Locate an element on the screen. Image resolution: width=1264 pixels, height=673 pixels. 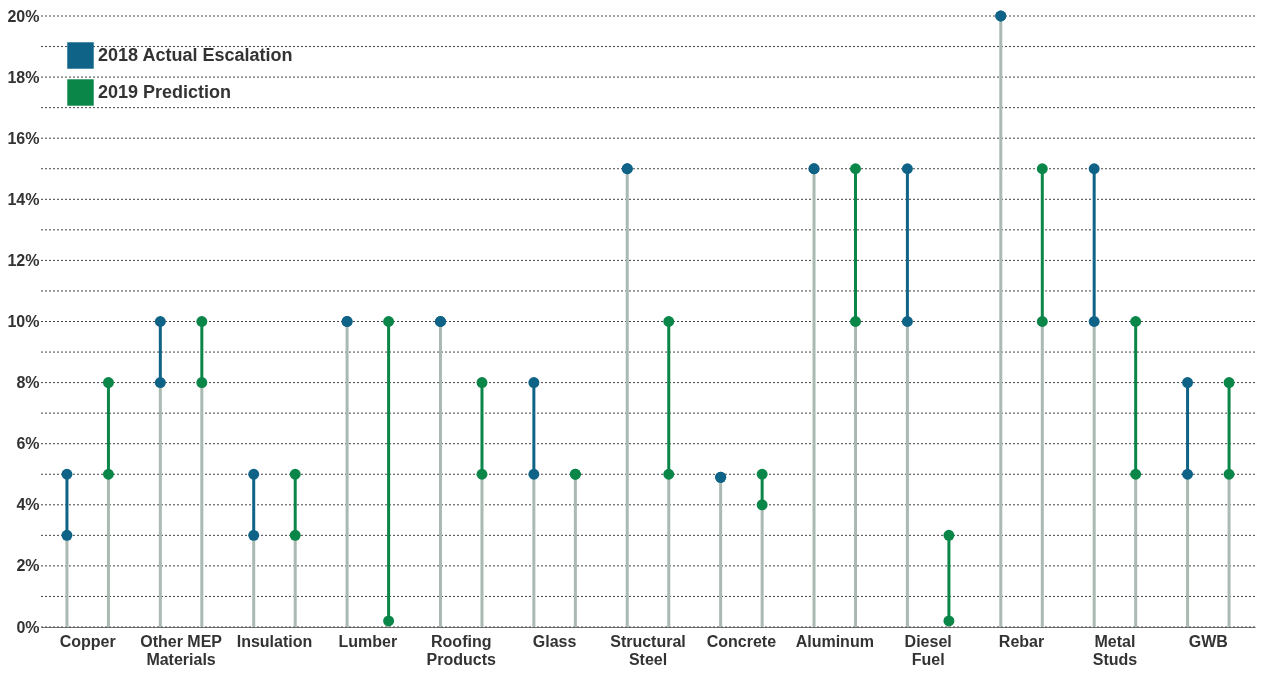
x-tick-label: Glass is located at coordinates (554, 641).